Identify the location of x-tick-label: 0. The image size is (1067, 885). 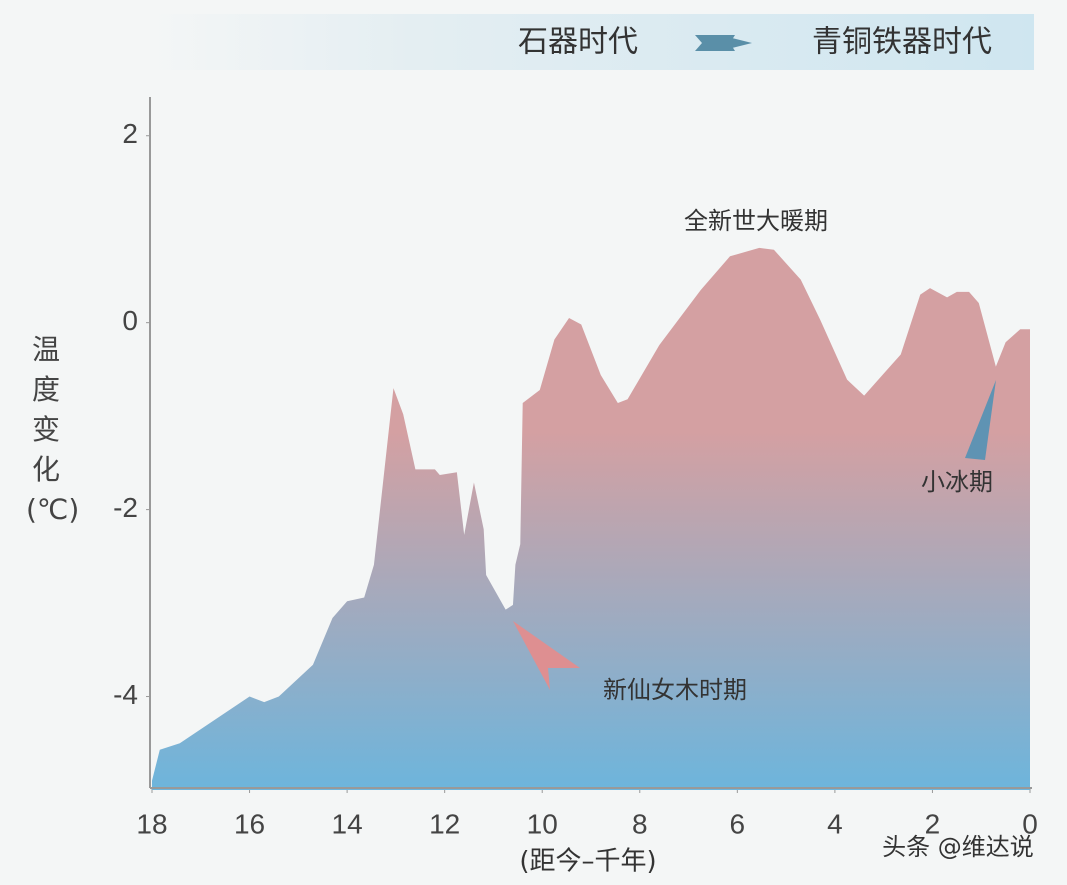
(1030, 823).